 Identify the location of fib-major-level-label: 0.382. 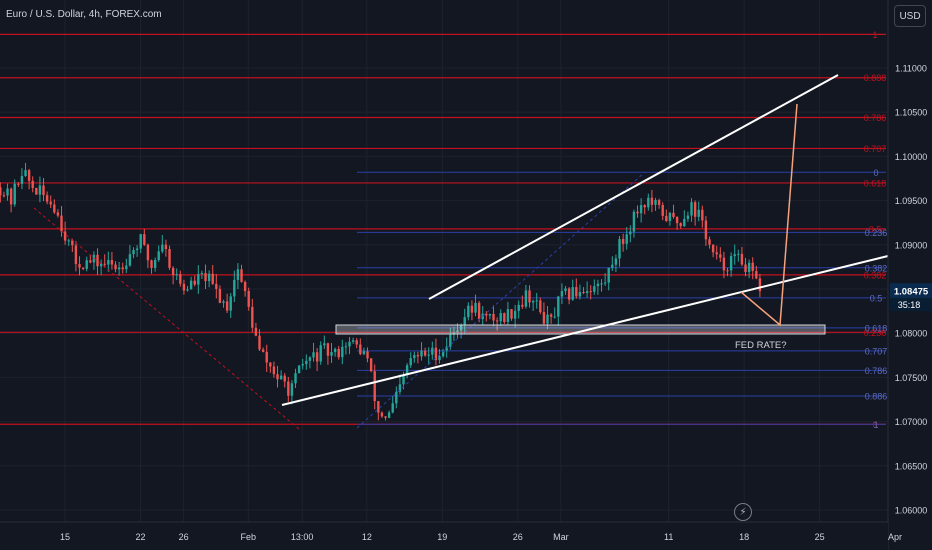
(875, 275).